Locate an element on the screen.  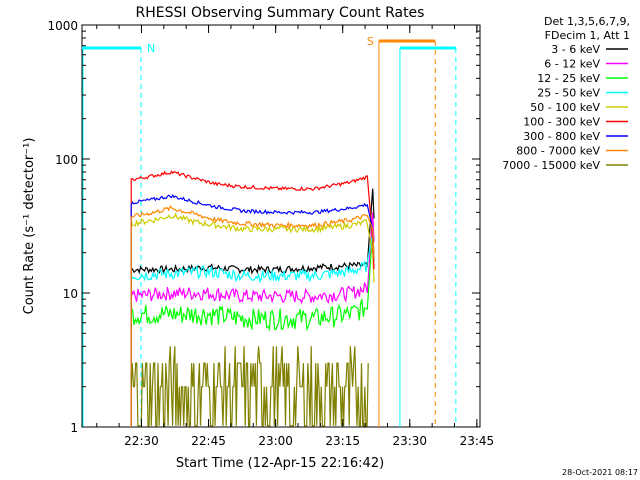
legend-entry-label: 50 - 100 keV is located at coordinates (565, 107).